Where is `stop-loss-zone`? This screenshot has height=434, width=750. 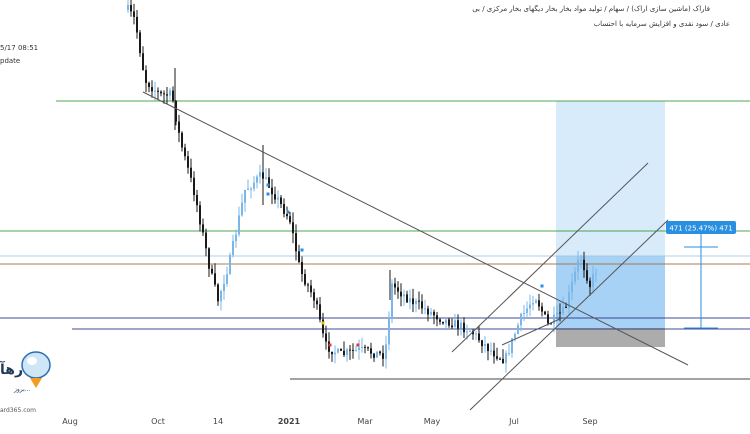
stop-loss-zone is located at coordinates (610, 337).